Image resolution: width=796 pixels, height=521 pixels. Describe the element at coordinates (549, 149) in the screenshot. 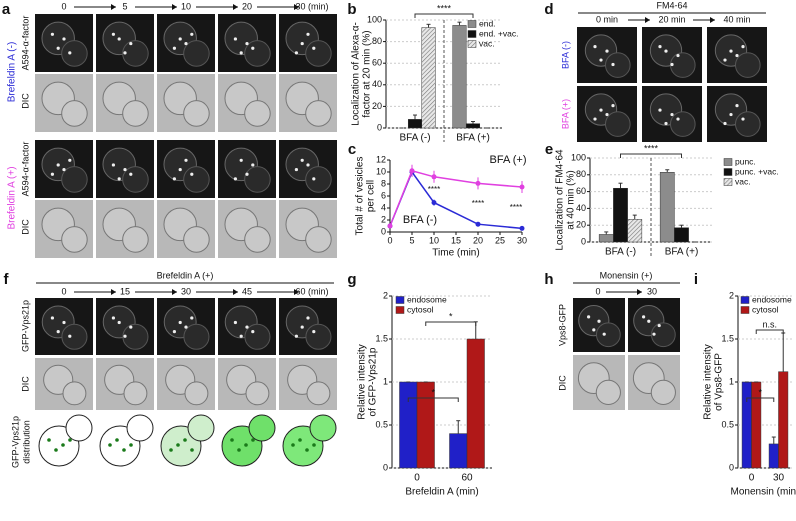

I see `panel-letter: e` at that location.